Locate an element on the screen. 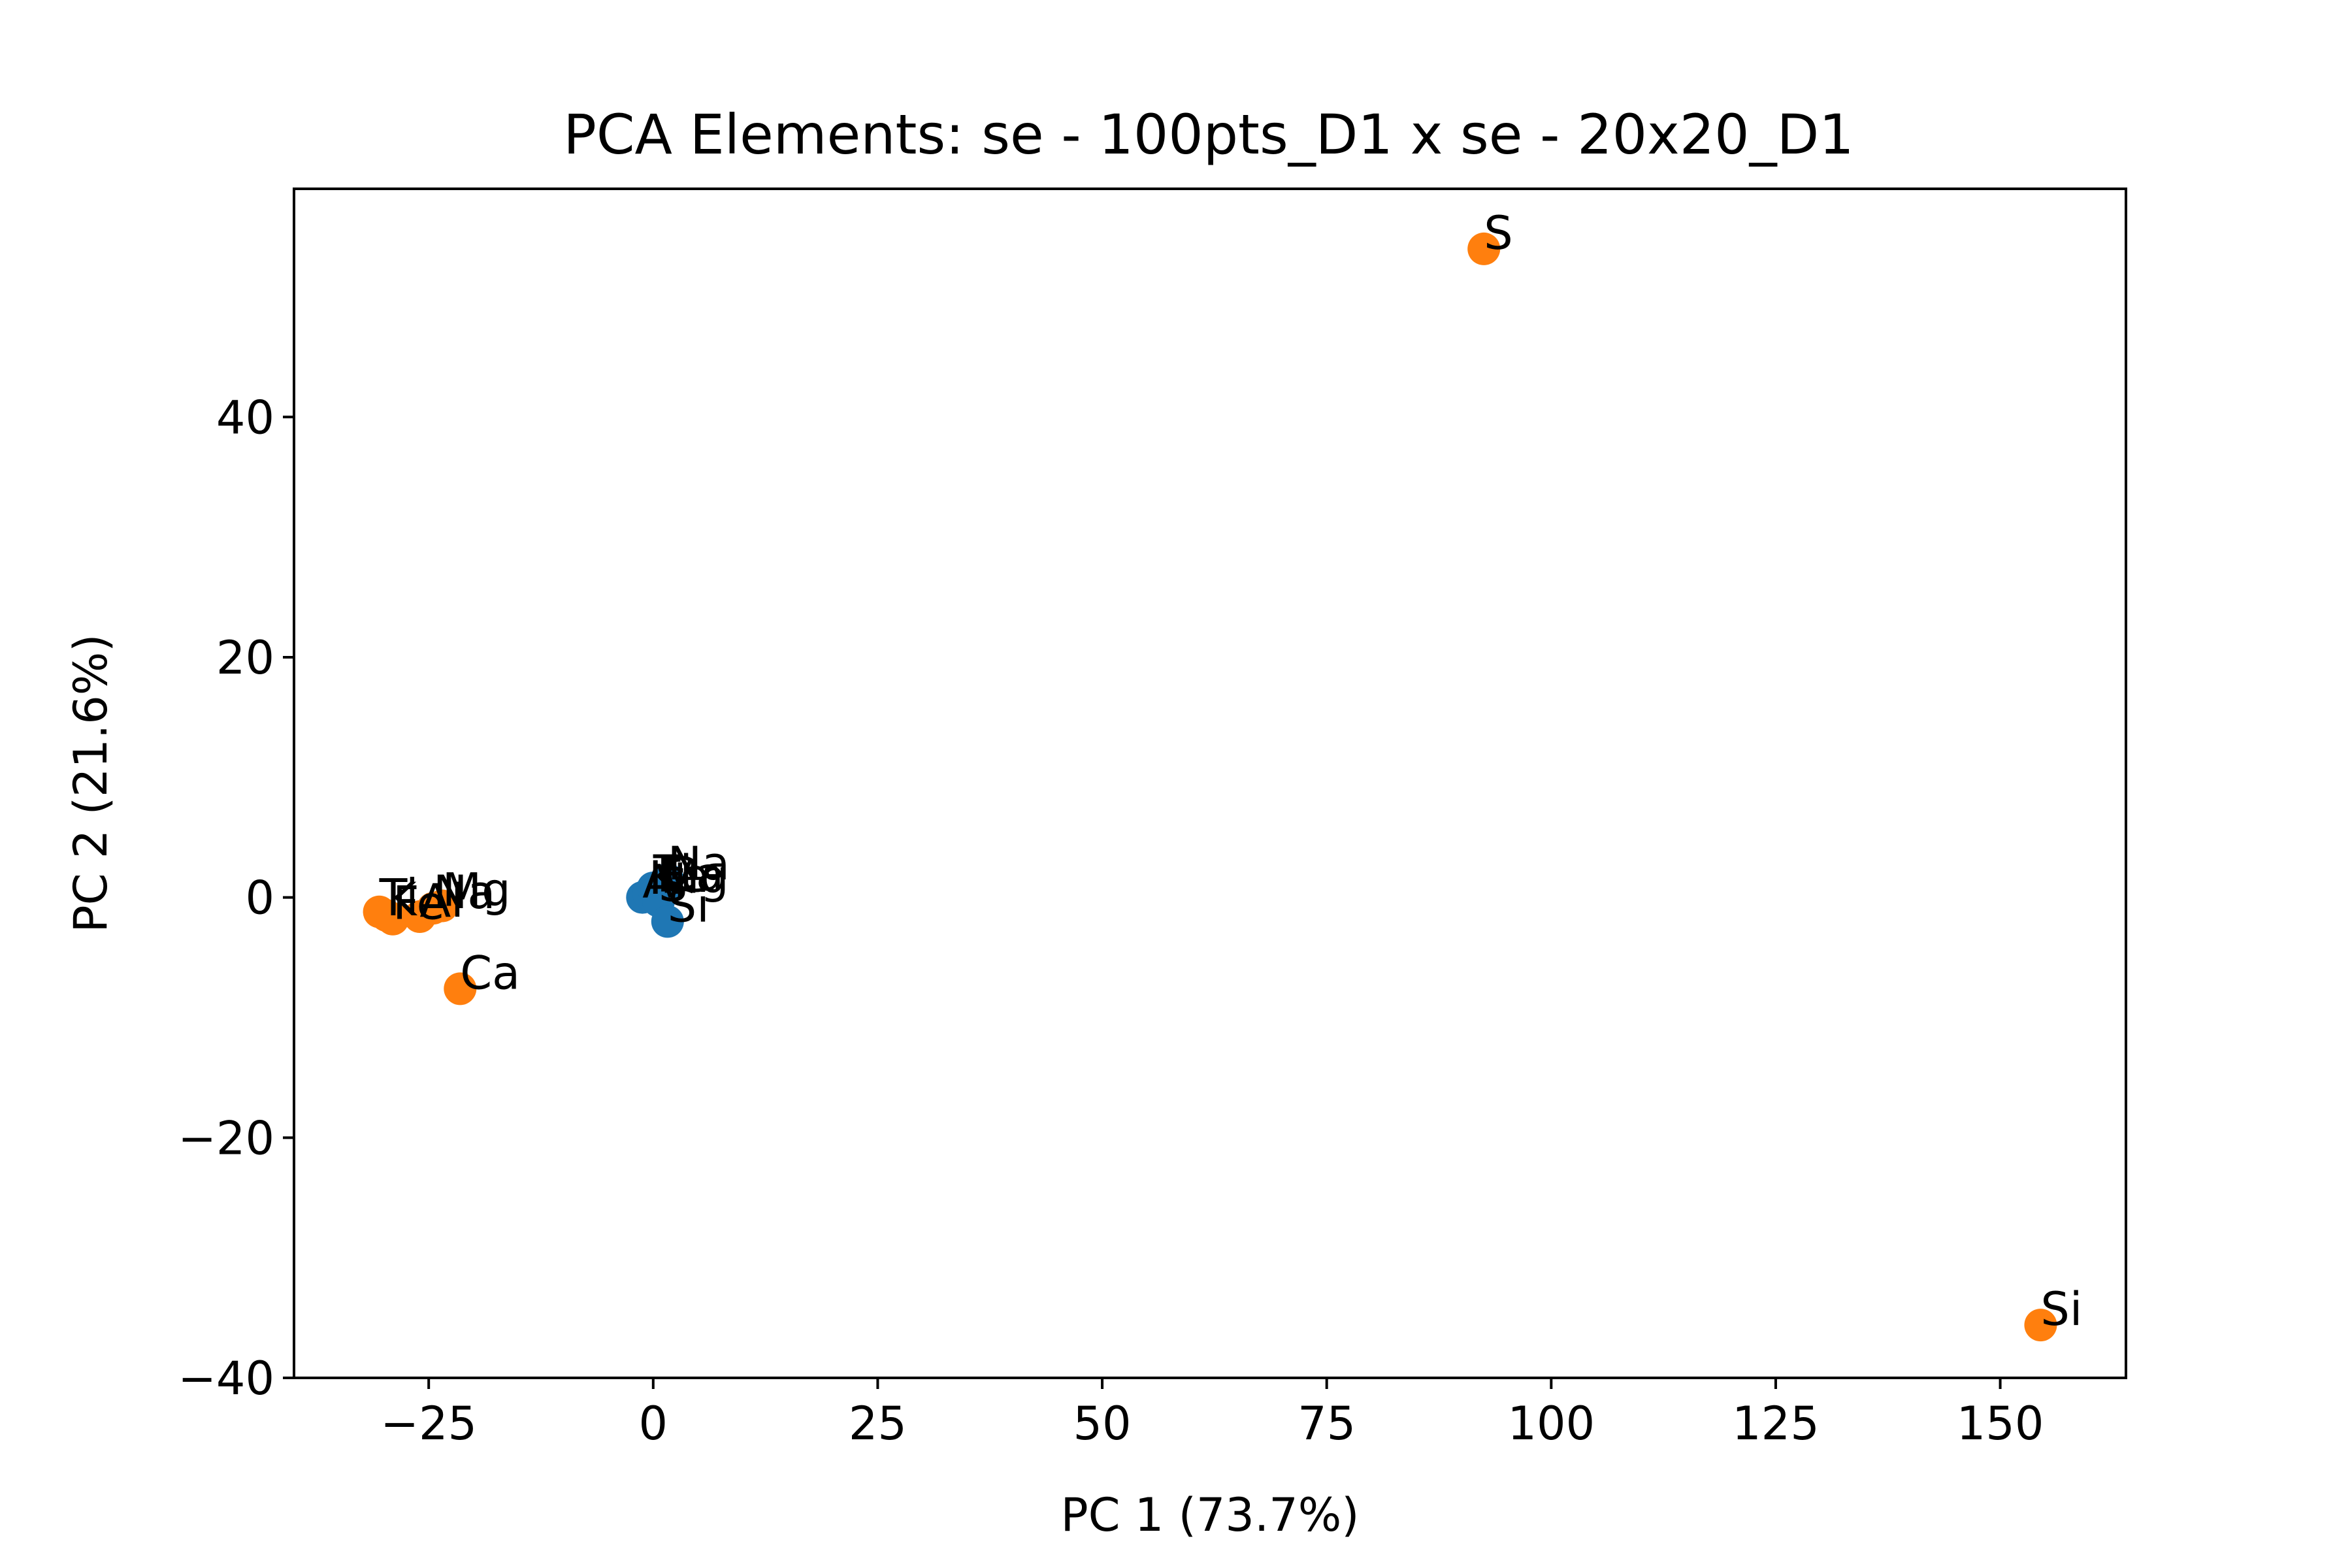 The height and width of the screenshot is (1568, 2352). y-axis-label: PC 2 (21.6%) is located at coordinates (91, 783).